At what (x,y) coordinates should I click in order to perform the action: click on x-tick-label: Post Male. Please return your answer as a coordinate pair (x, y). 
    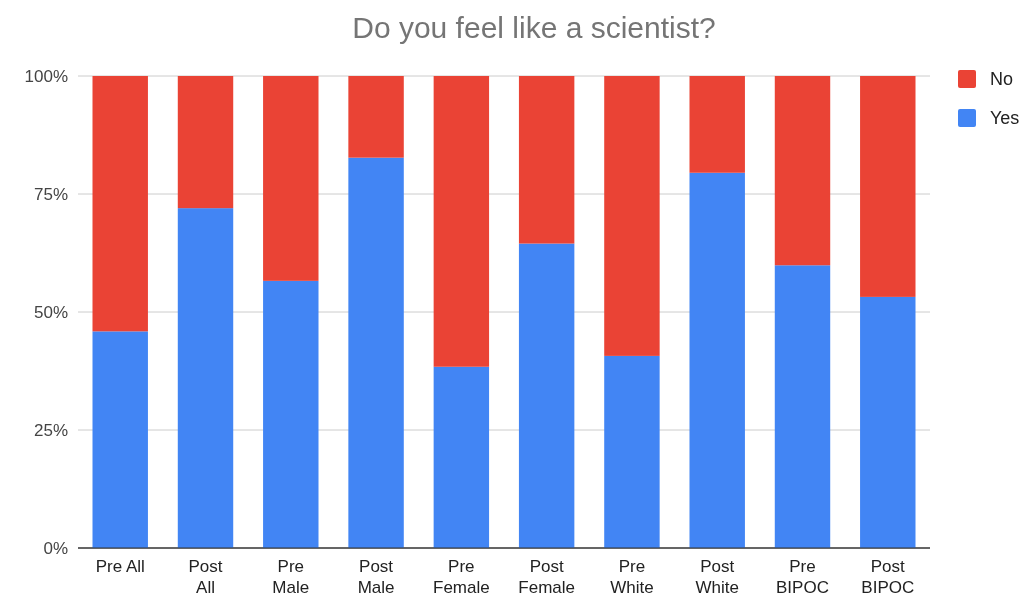
    Looking at the image, I should click on (376, 577).